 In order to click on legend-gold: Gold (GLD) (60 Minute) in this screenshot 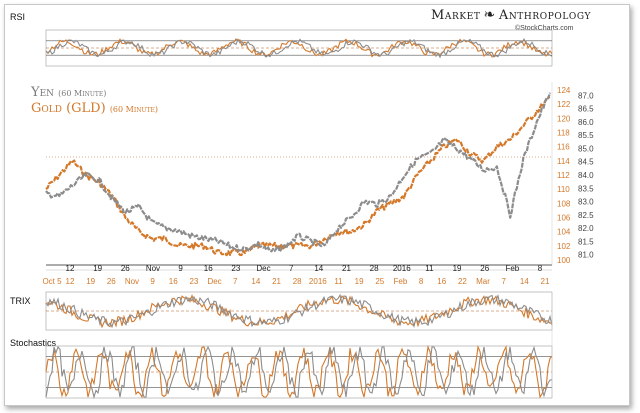, I will do `click(94, 108)`.